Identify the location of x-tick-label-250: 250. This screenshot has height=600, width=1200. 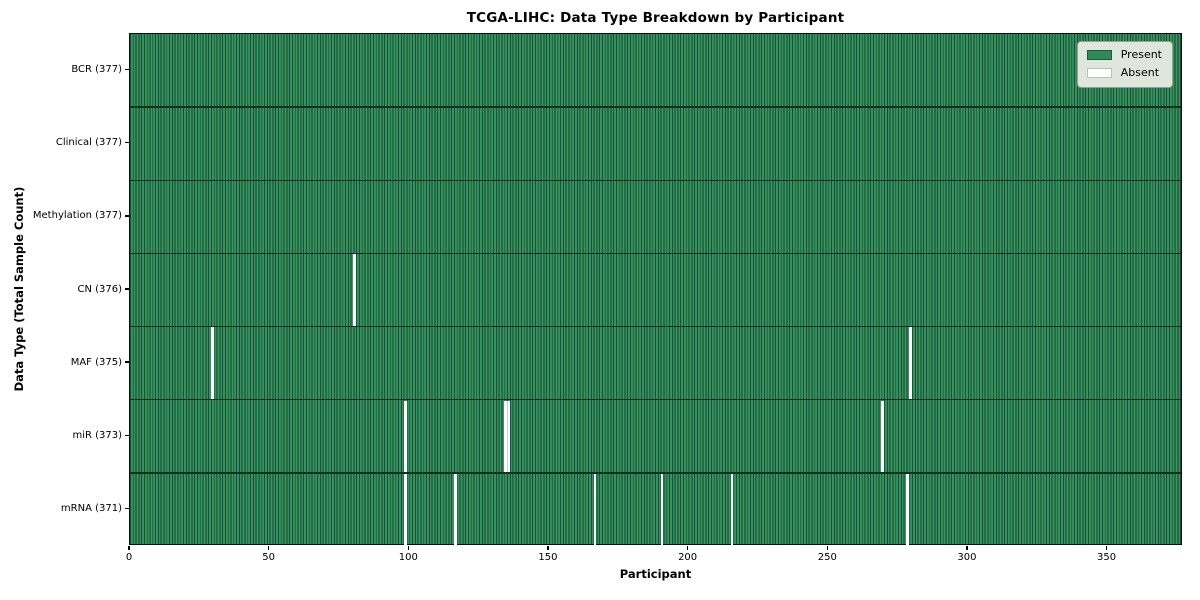
(827, 557).